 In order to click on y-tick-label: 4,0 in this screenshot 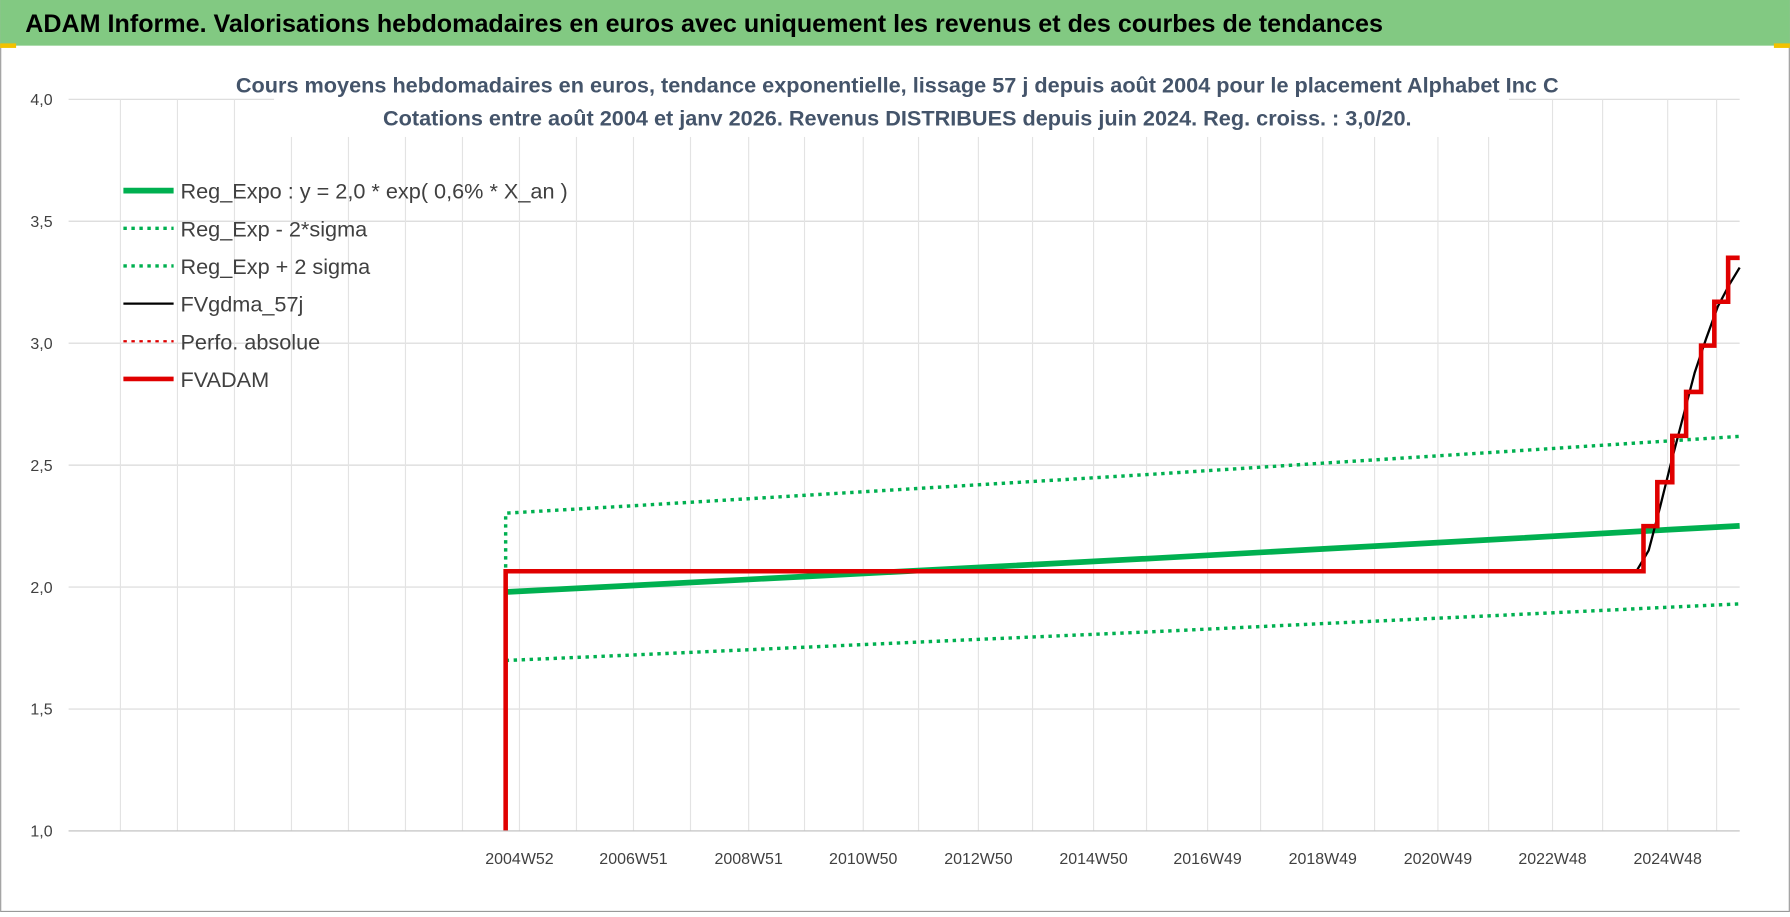, I will do `click(41, 100)`.